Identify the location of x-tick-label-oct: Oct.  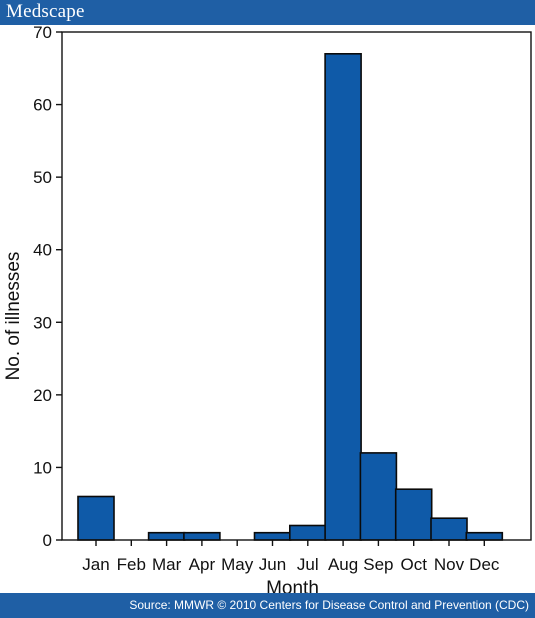
(413, 564).